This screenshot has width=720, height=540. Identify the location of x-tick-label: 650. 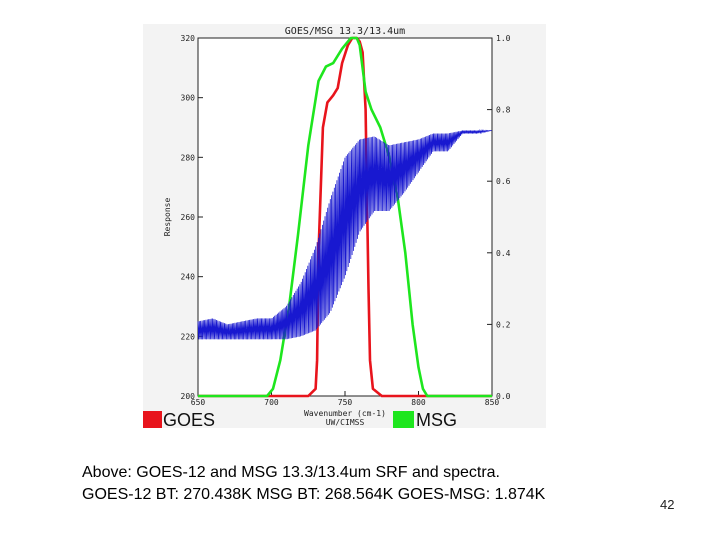
(198, 402).